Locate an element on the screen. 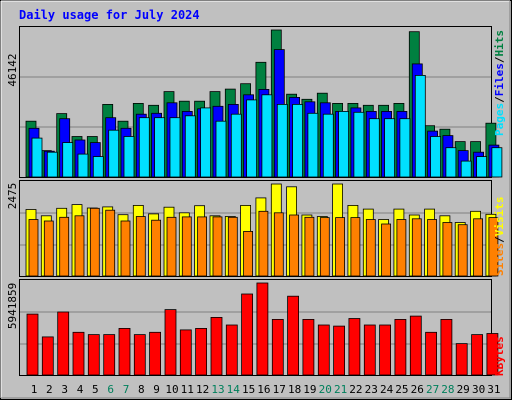  x-tick-day-12: 12 is located at coordinates (202, 389).